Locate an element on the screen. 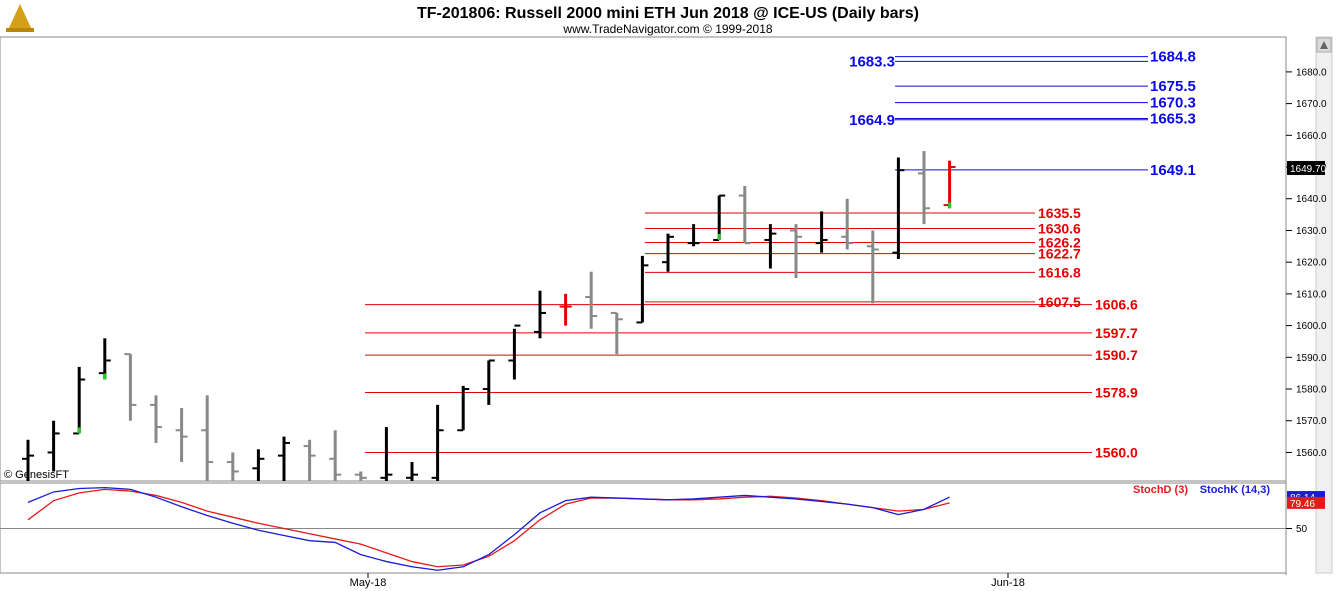 The height and width of the screenshot is (591, 1336). level-label-red: 1616.8 is located at coordinates (1059, 272).